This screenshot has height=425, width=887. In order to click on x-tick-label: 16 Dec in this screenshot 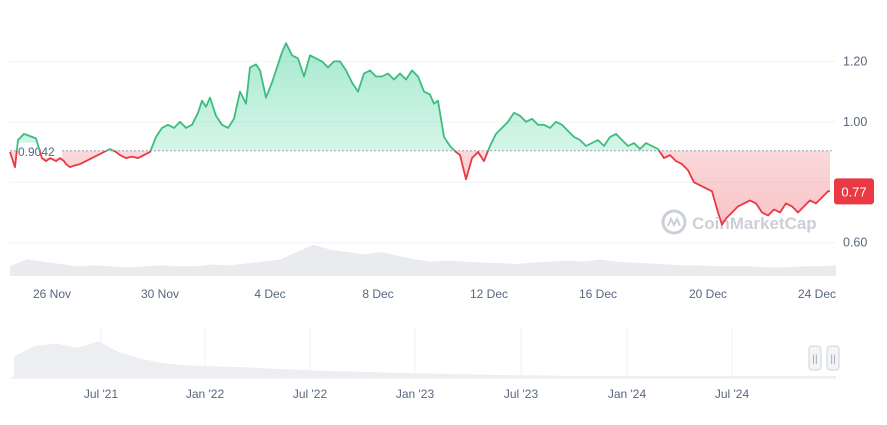, I will do `click(598, 294)`.